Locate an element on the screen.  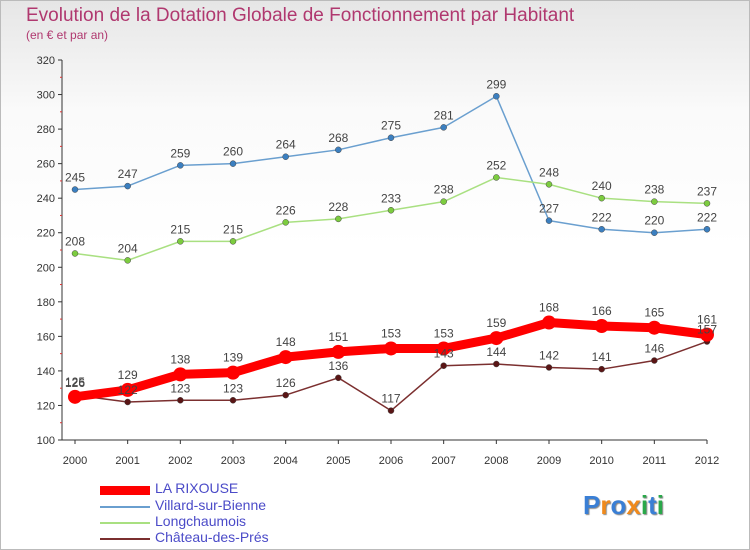
legend-label: LA RIXOUSE is located at coordinates (197, 488).